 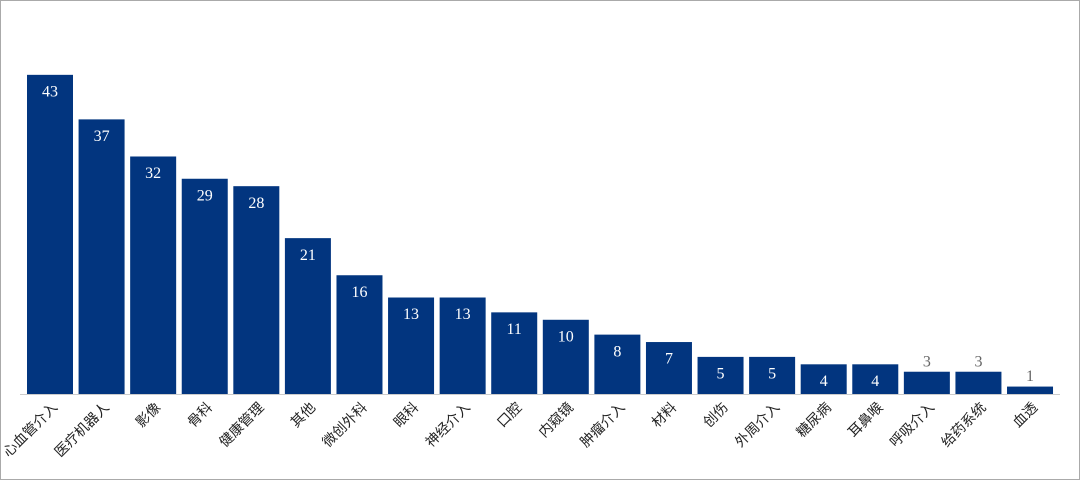 What do you see at coordinates (359, 292) in the screenshot?
I see `data-label: 16` at bounding box center [359, 292].